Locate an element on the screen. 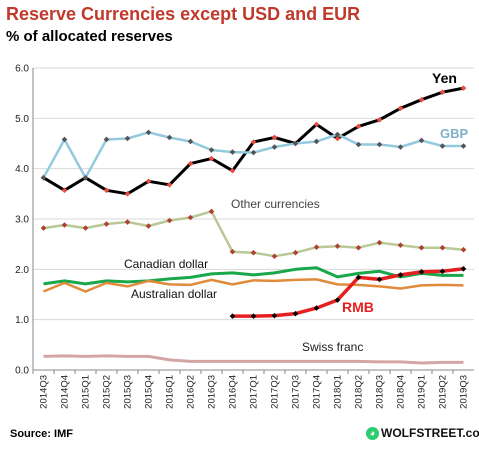 The height and width of the screenshot is (449, 479). x-tick-label: 2018Q2 is located at coordinates (359, 392).